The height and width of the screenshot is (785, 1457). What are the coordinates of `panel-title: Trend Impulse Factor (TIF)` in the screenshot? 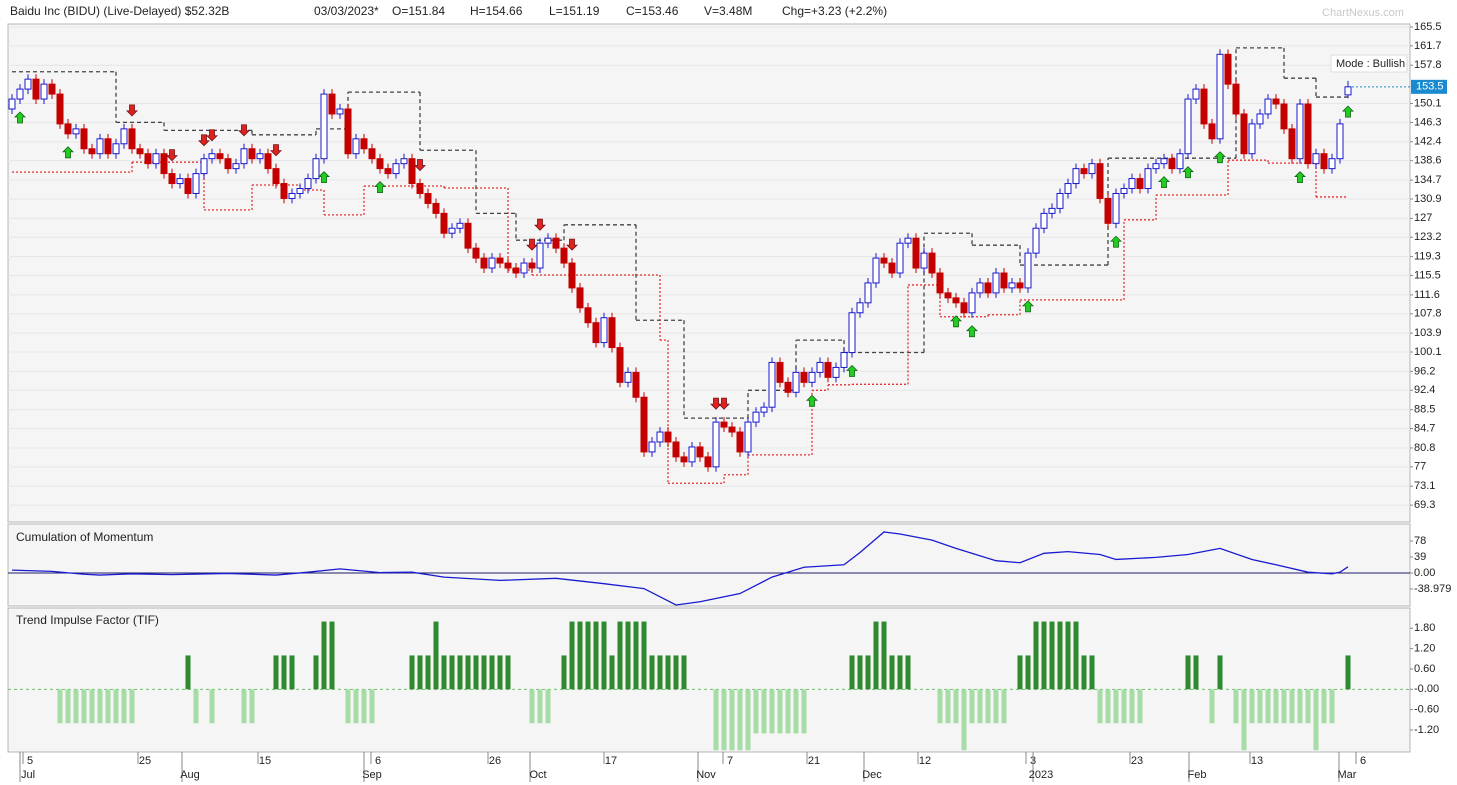 It's located at (87, 620).